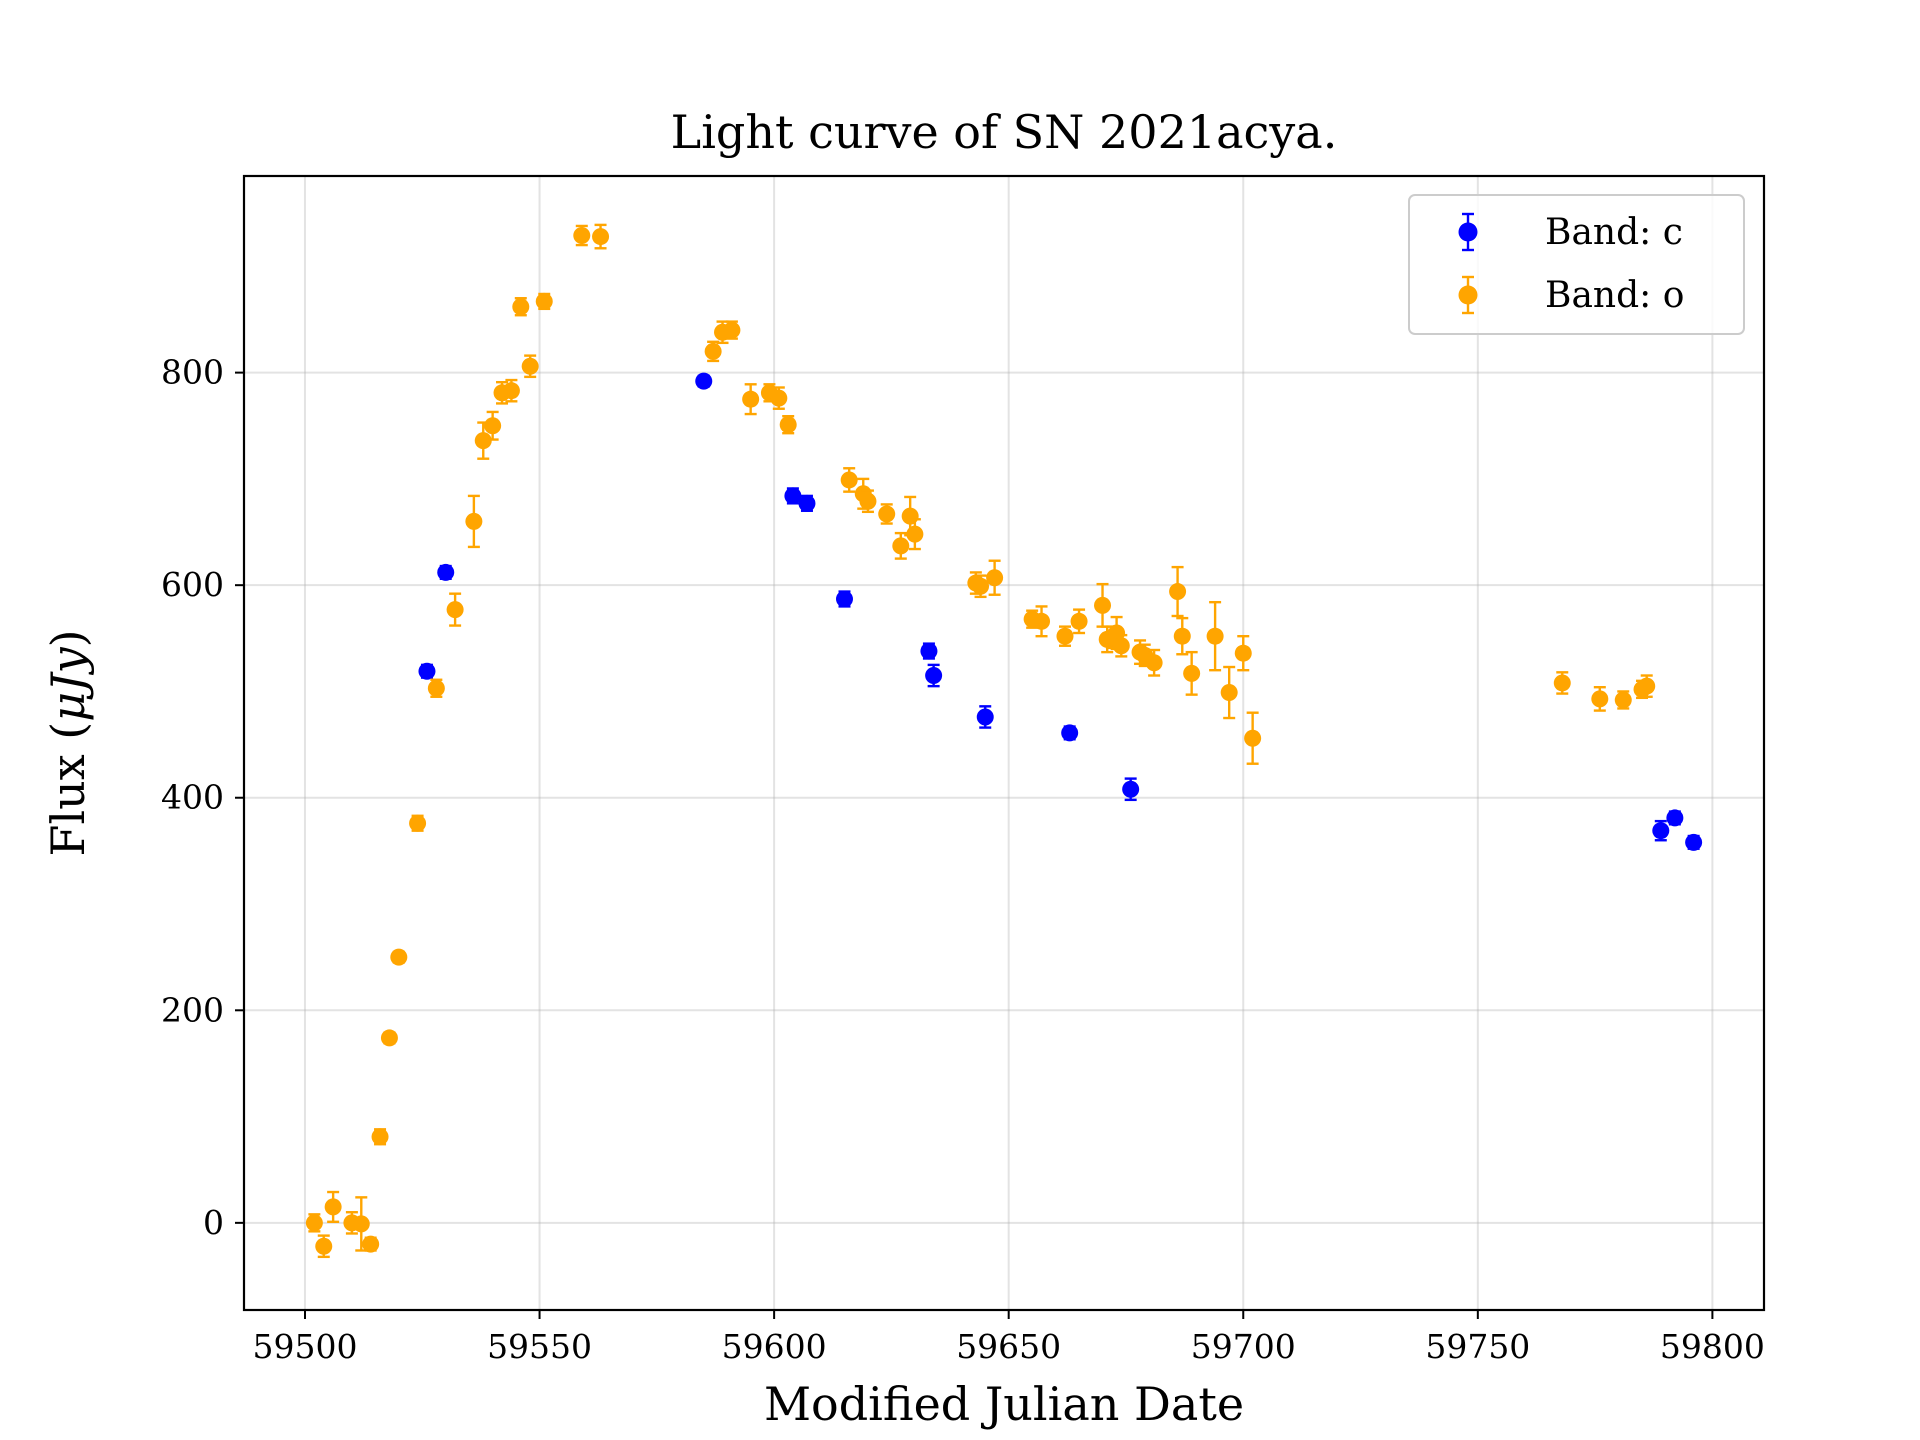 This screenshot has width=1920, height=1440. What do you see at coordinates (539, 1346) in the screenshot?
I see `x-tick-label: 59550` at bounding box center [539, 1346].